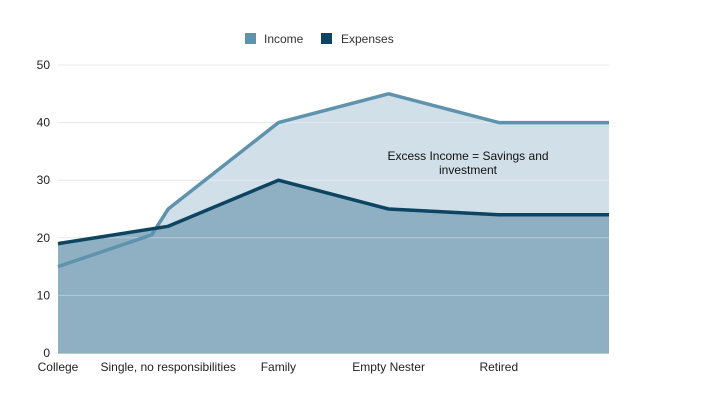 This screenshot has width=720, height=405. What do you see at coordinates (284, 39) in the screenshot?
I see `legend-label-income: Income` at bounding box center [284, 39].